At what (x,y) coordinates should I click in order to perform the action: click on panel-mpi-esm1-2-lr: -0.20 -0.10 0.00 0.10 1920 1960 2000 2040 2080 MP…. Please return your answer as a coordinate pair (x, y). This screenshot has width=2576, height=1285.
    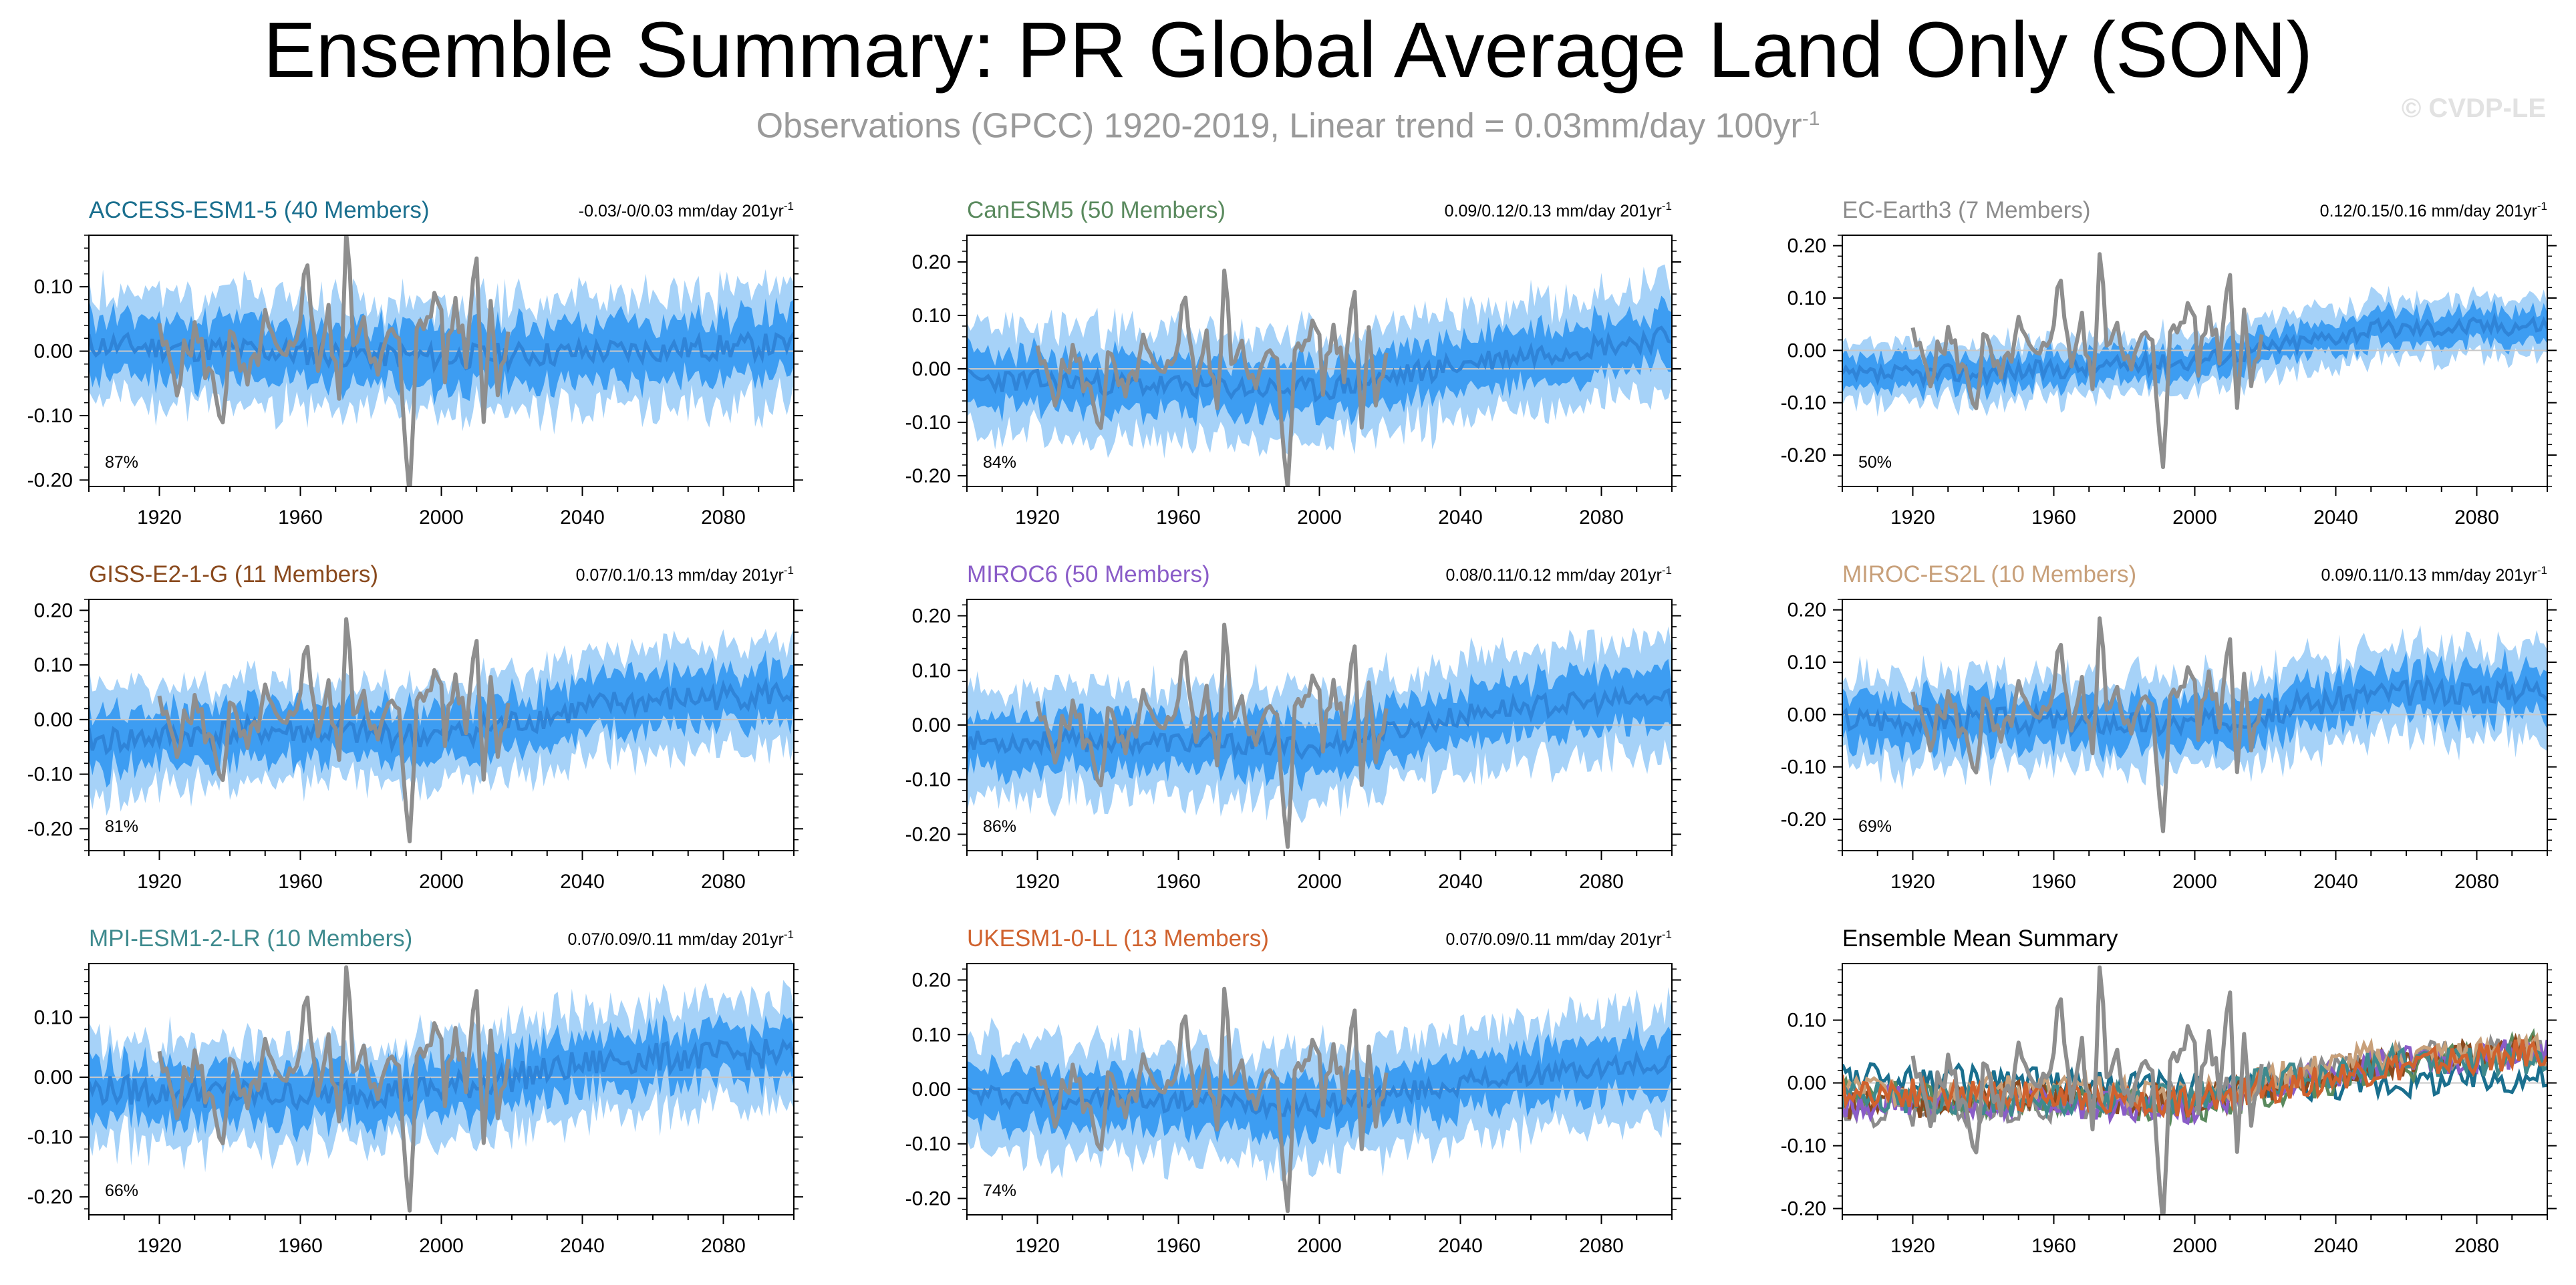
    Looking at the image, I should click on (415, 1091).